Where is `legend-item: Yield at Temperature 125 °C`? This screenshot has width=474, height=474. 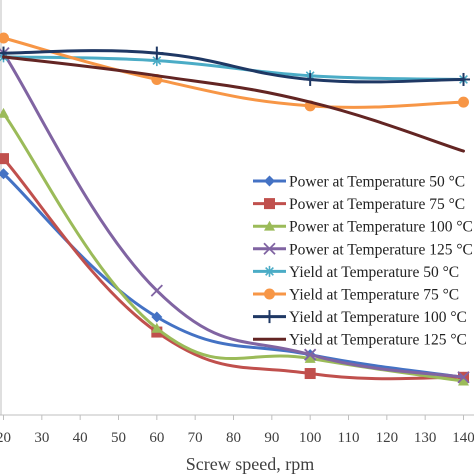 legend-item: Yield at Temperature 125 °C is located at coordinates (360, 340).